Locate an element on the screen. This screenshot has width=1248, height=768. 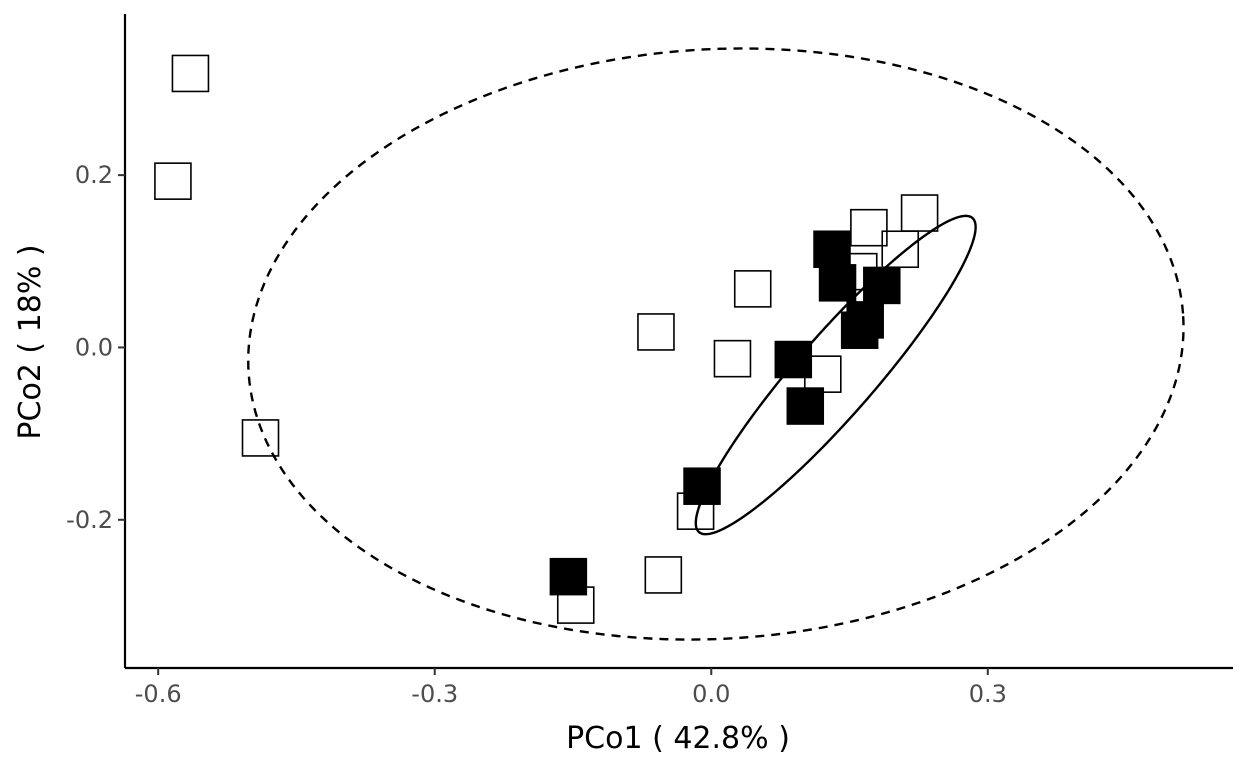
x-axis-ticks: -0.6 -0.3 0.0 0.3 is located at coordinates (571, 688).